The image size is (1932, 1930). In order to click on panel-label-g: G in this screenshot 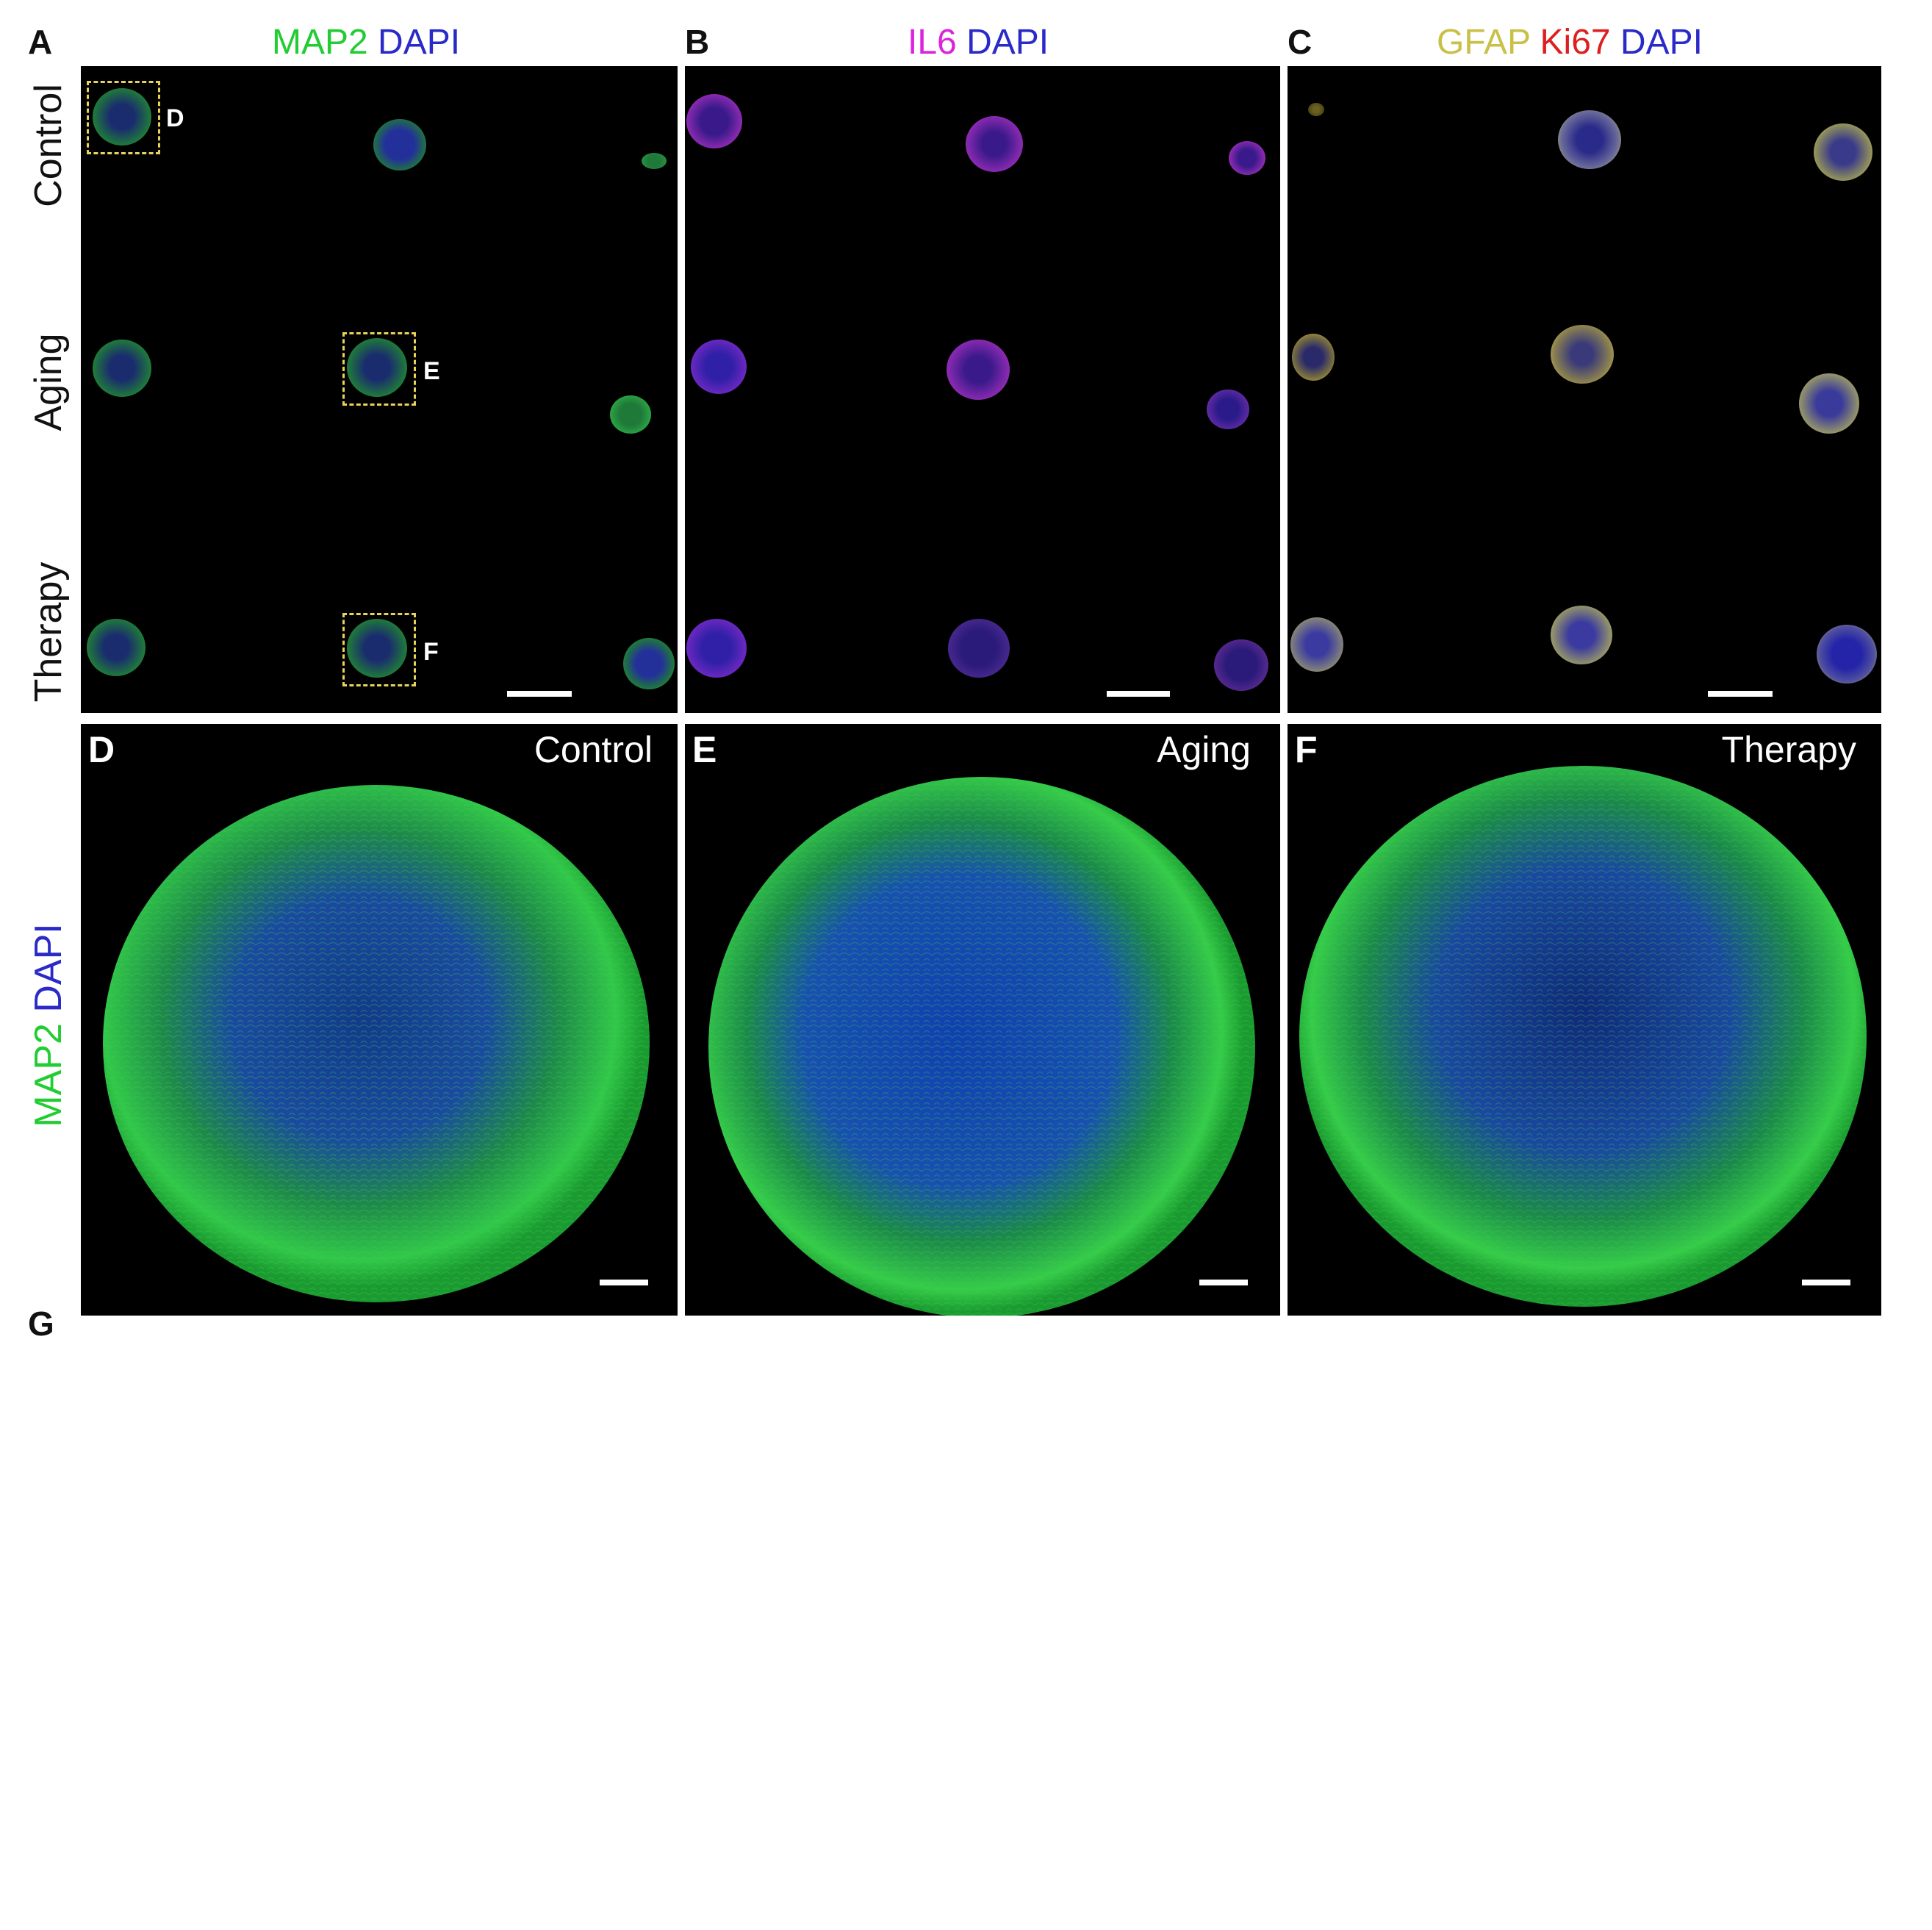, I will do `click(41, 1324)`.